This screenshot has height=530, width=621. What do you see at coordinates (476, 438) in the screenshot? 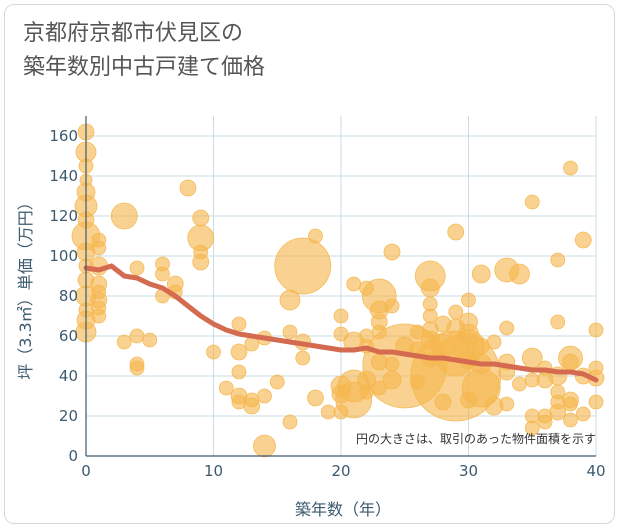
I see `size-note: 円の大きさは、取引のあった物件面積を示す` at bounding box center [476, 438].